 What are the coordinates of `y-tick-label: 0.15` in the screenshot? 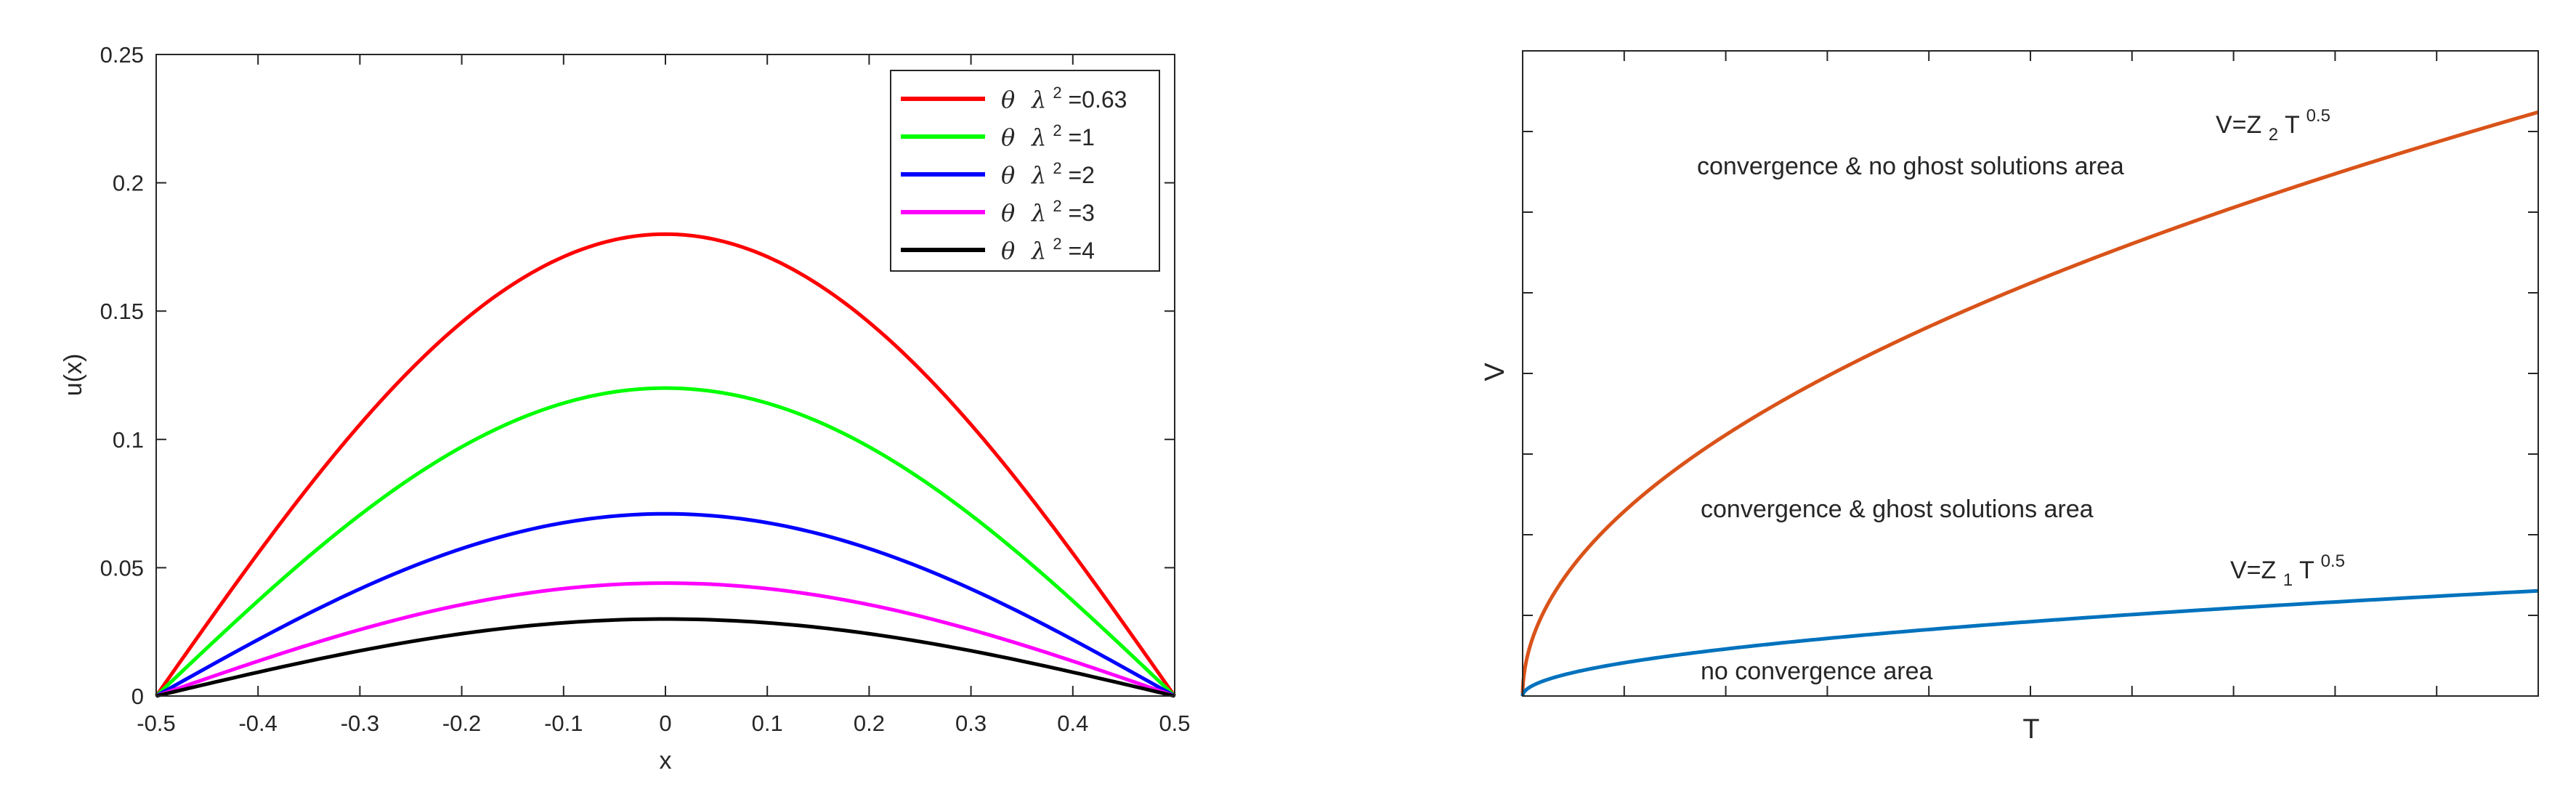 It's located at (122, 311).